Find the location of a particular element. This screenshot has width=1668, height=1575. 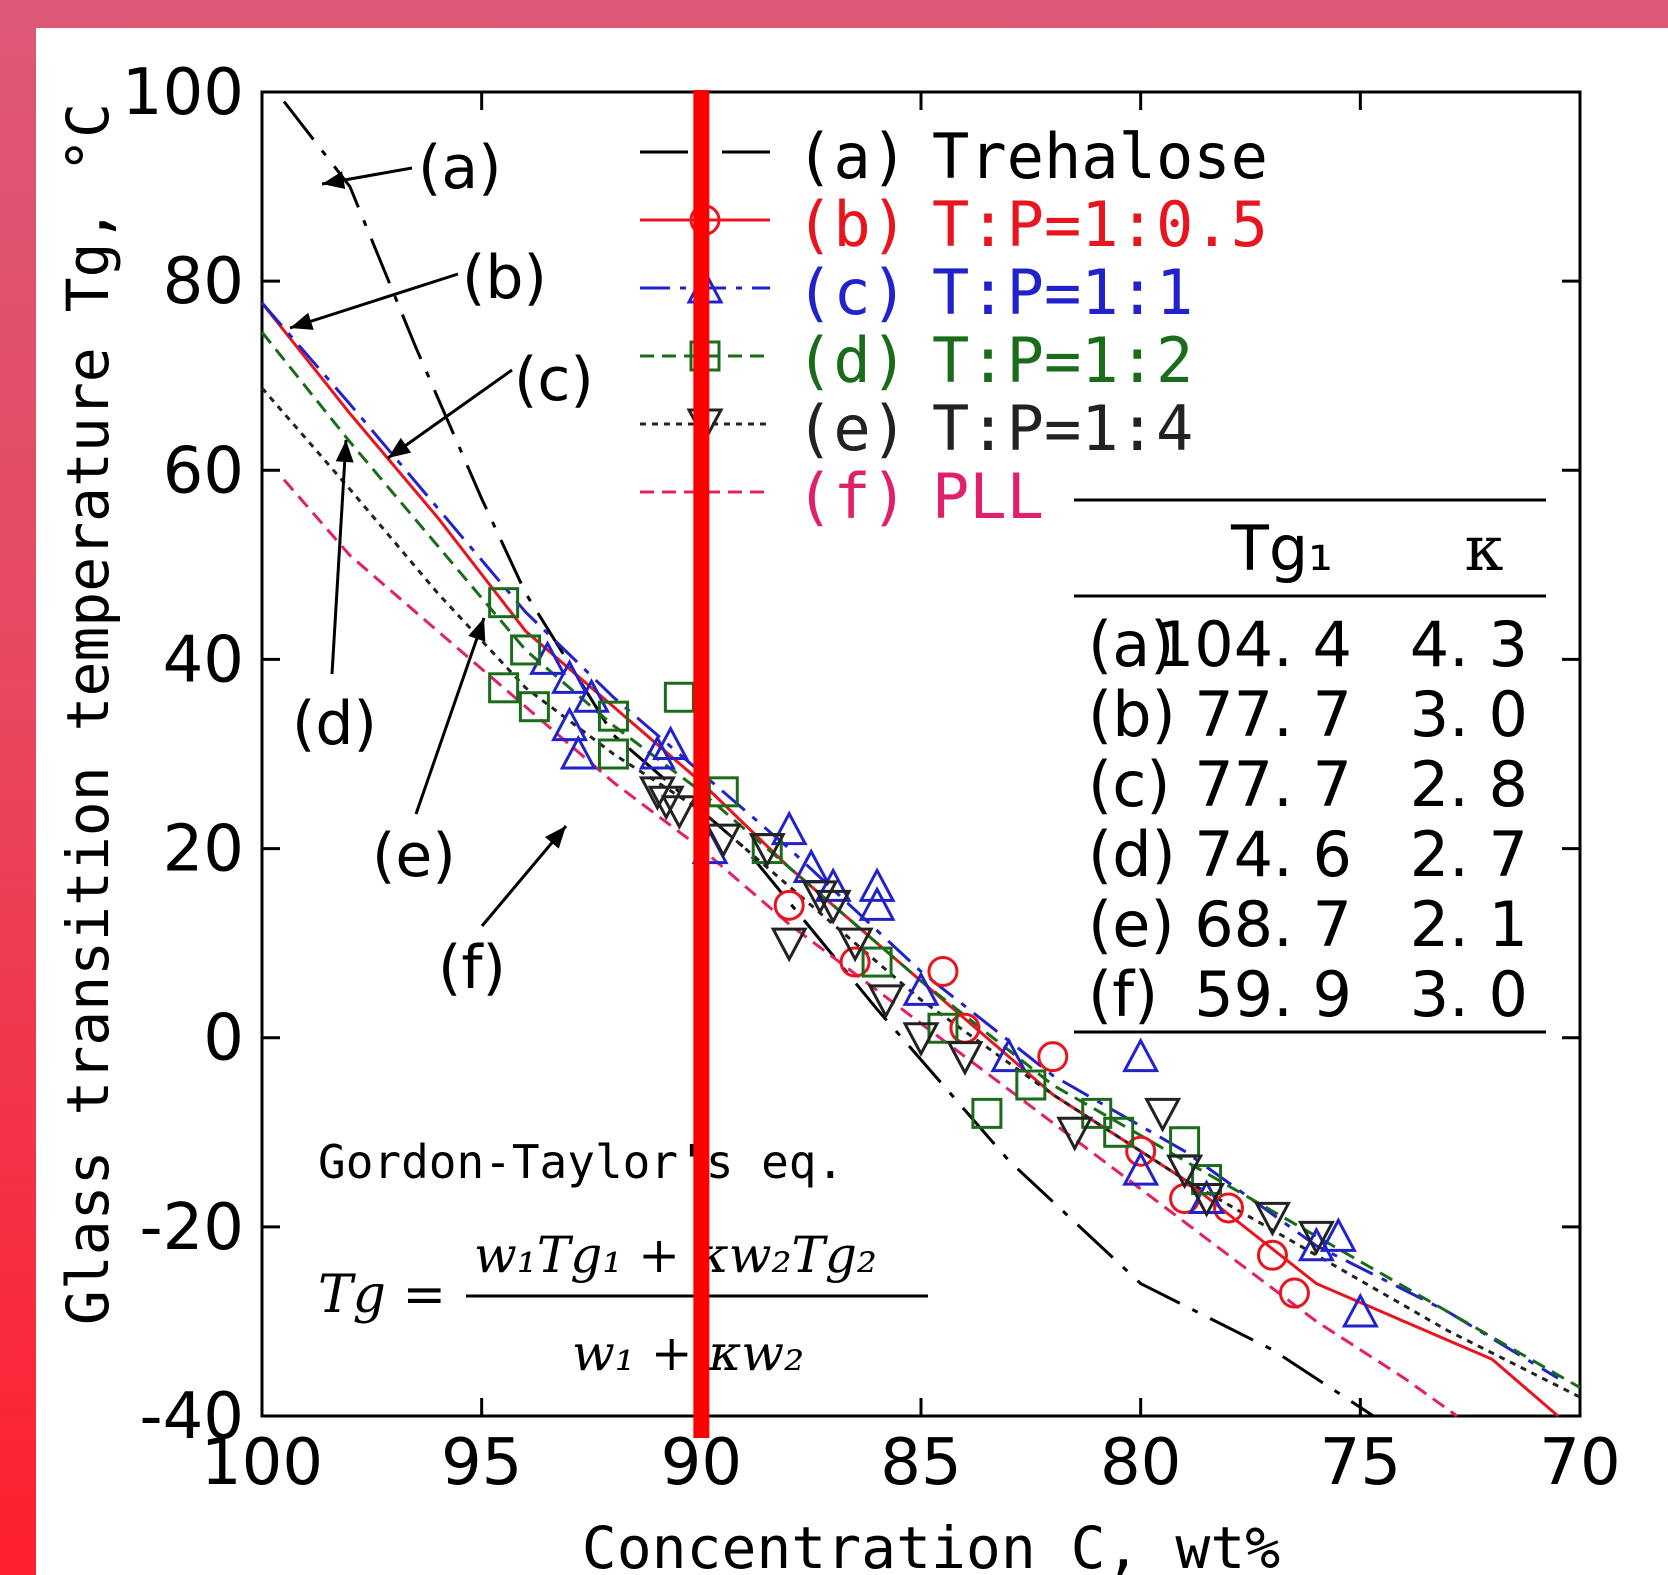

equation-denominator: w₁ + κw₂ is located at coordinates (688, 1353).